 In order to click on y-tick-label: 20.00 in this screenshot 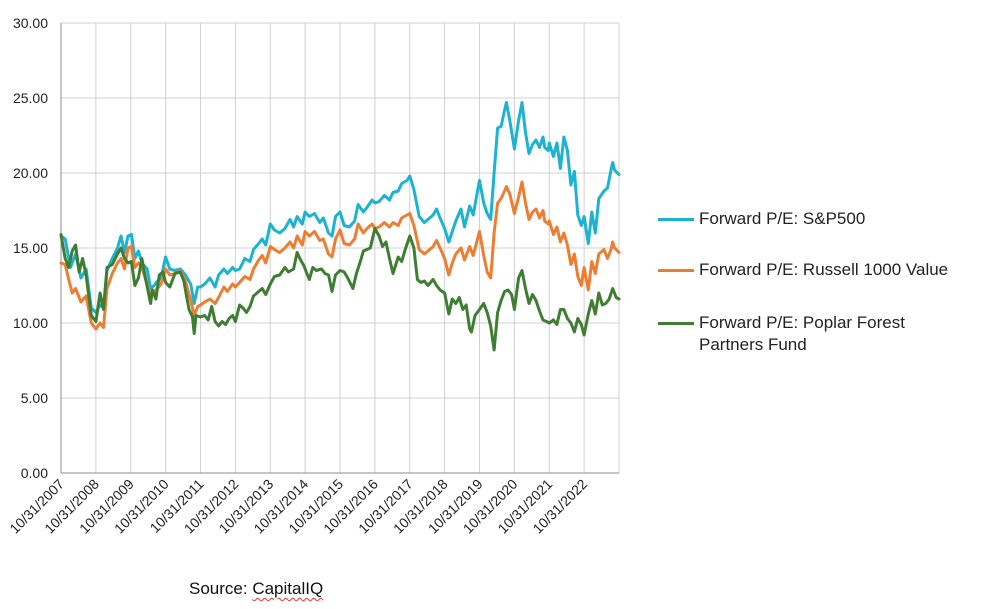, I will do `click(30, 173)`.